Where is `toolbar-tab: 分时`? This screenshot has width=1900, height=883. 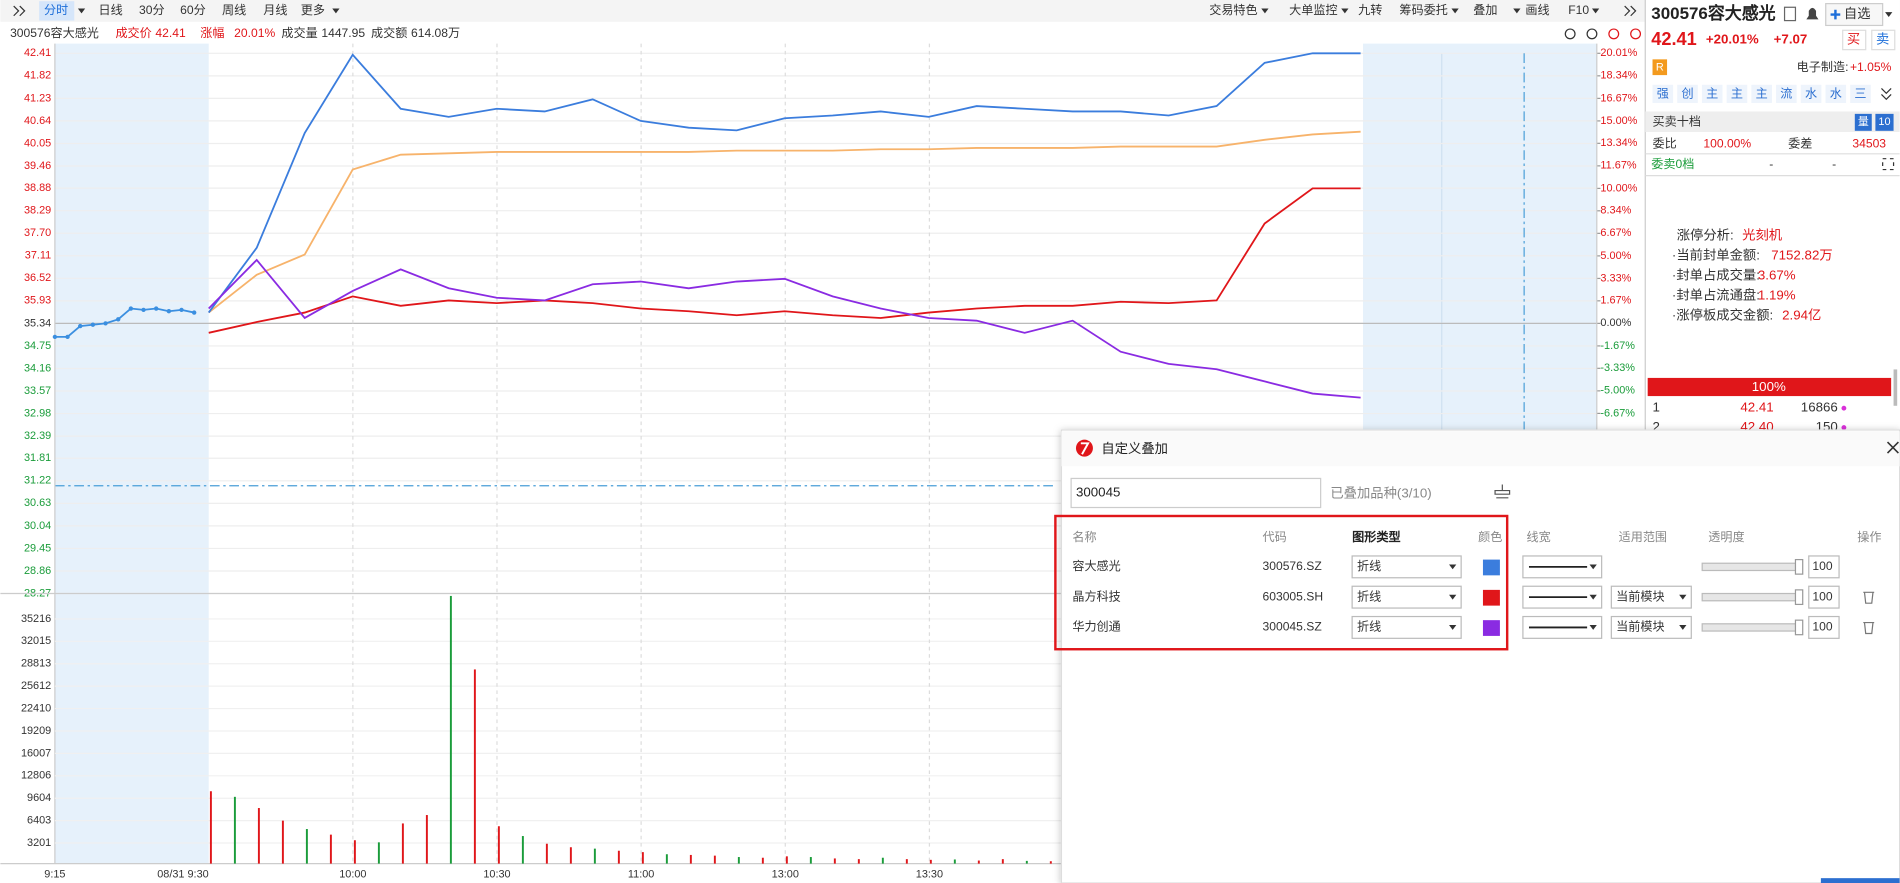 toolbar-tab: 分时 is located at coordinates (56, 10).